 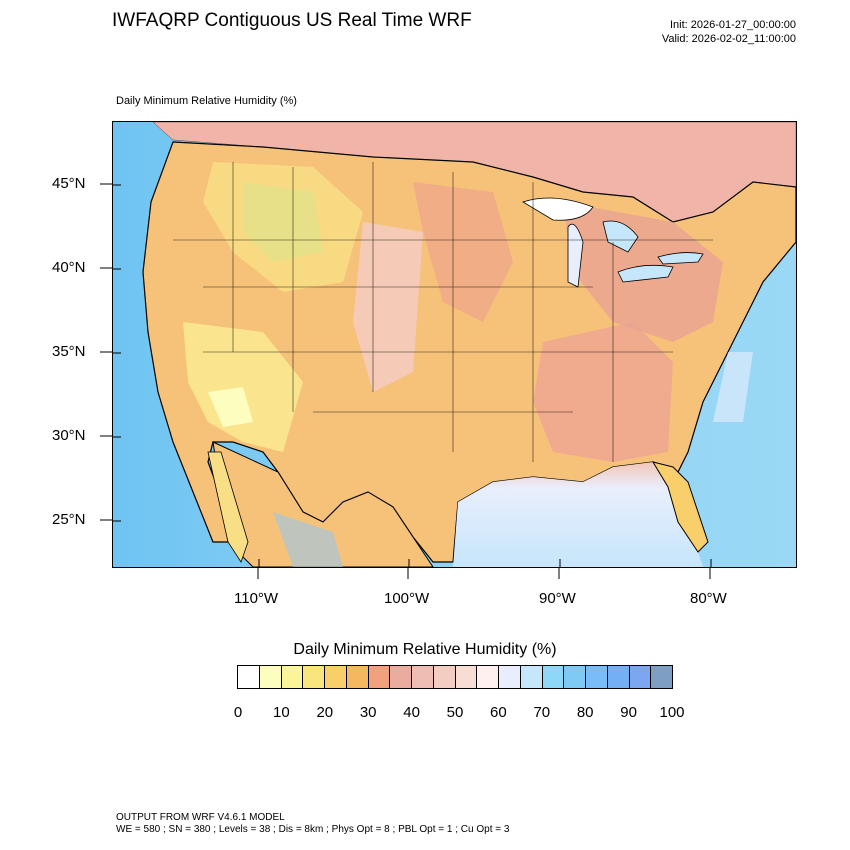 I want to click on colorbar-label: 40, so click(x=411, y=712).